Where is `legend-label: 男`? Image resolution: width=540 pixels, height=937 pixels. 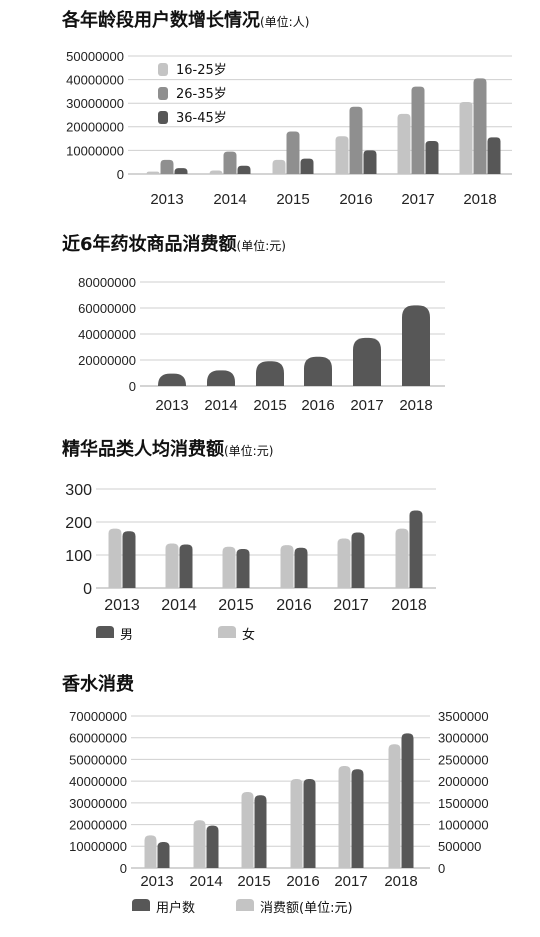
legend-label: 男 is located at coordinates (126, 635).